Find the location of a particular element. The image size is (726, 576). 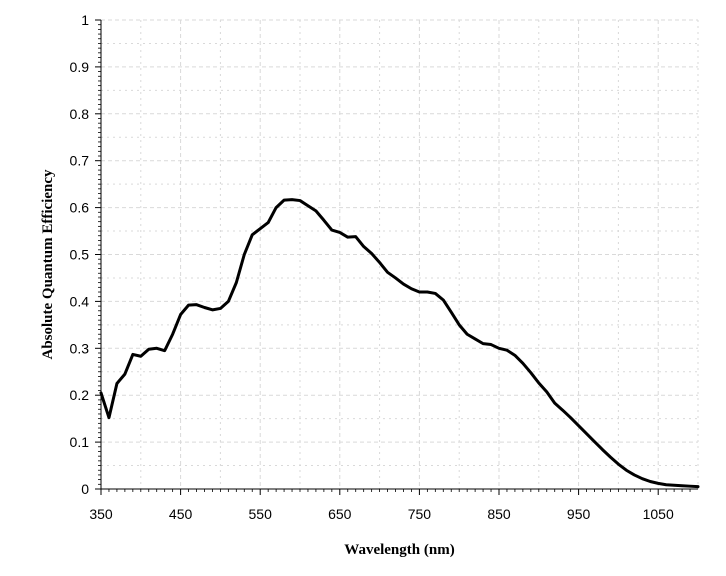

x-tick-label: 650 is located at coordinates (340, 514).